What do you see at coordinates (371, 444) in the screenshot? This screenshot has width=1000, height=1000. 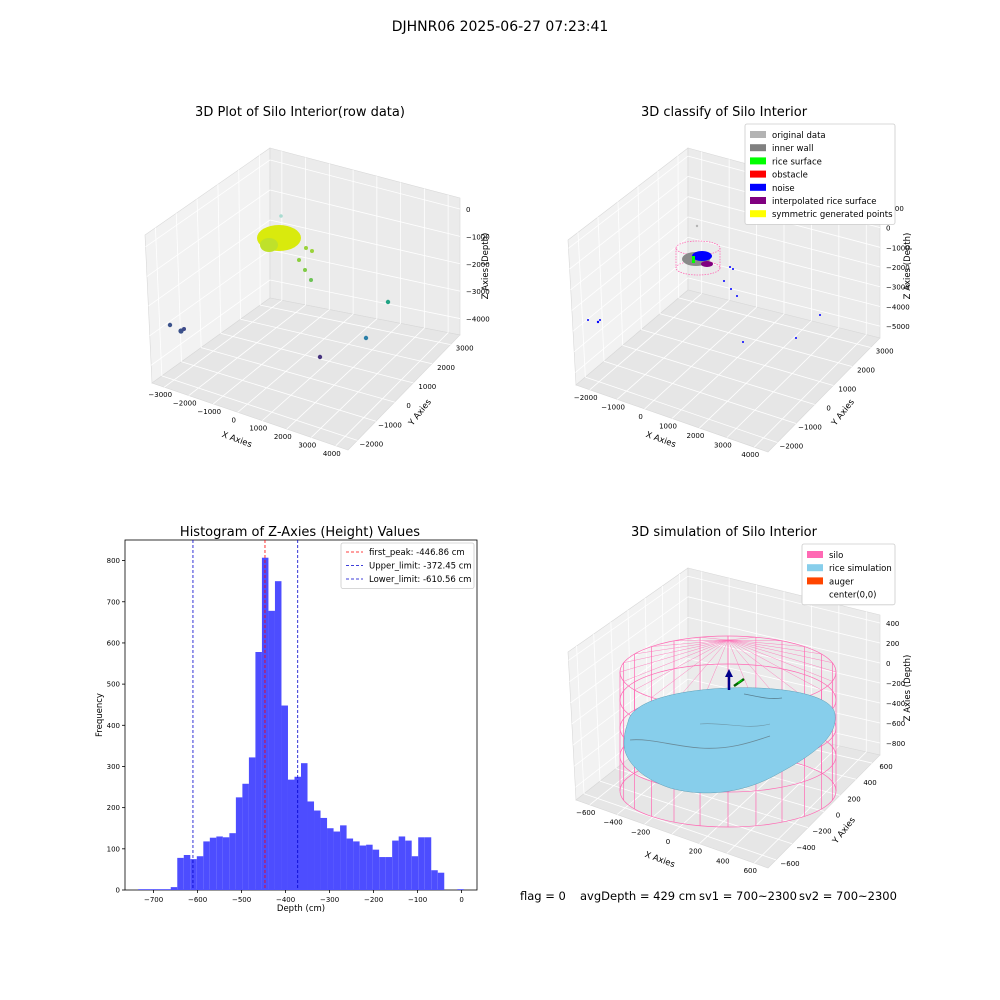 I see `y-tick-label: −2000` at bounding box center [371, 444].